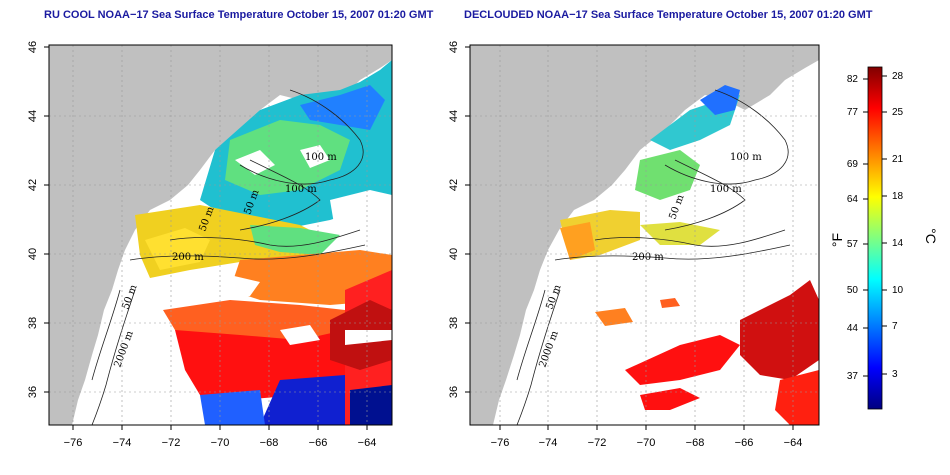 The height and width of the screenshot is (475, 950). What do you see at coordinates (895, 374) in the screenshot?
I see `colorbar-c-tick-8: 3` at bounding box center [895, 374].